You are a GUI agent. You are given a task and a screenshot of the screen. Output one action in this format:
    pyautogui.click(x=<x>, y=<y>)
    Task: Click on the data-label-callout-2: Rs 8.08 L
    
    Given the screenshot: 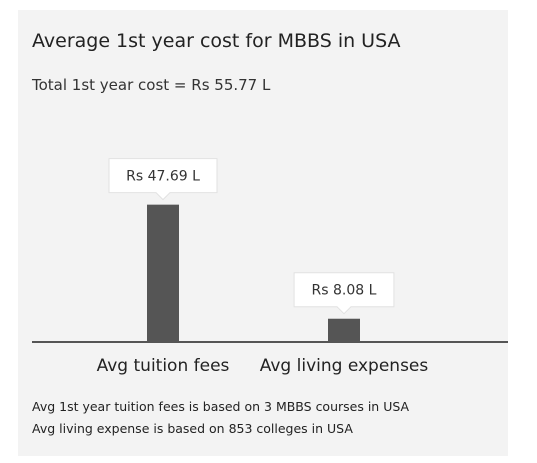 What is the action you would take?
    pyautogui.click(x=344, y=293)
    